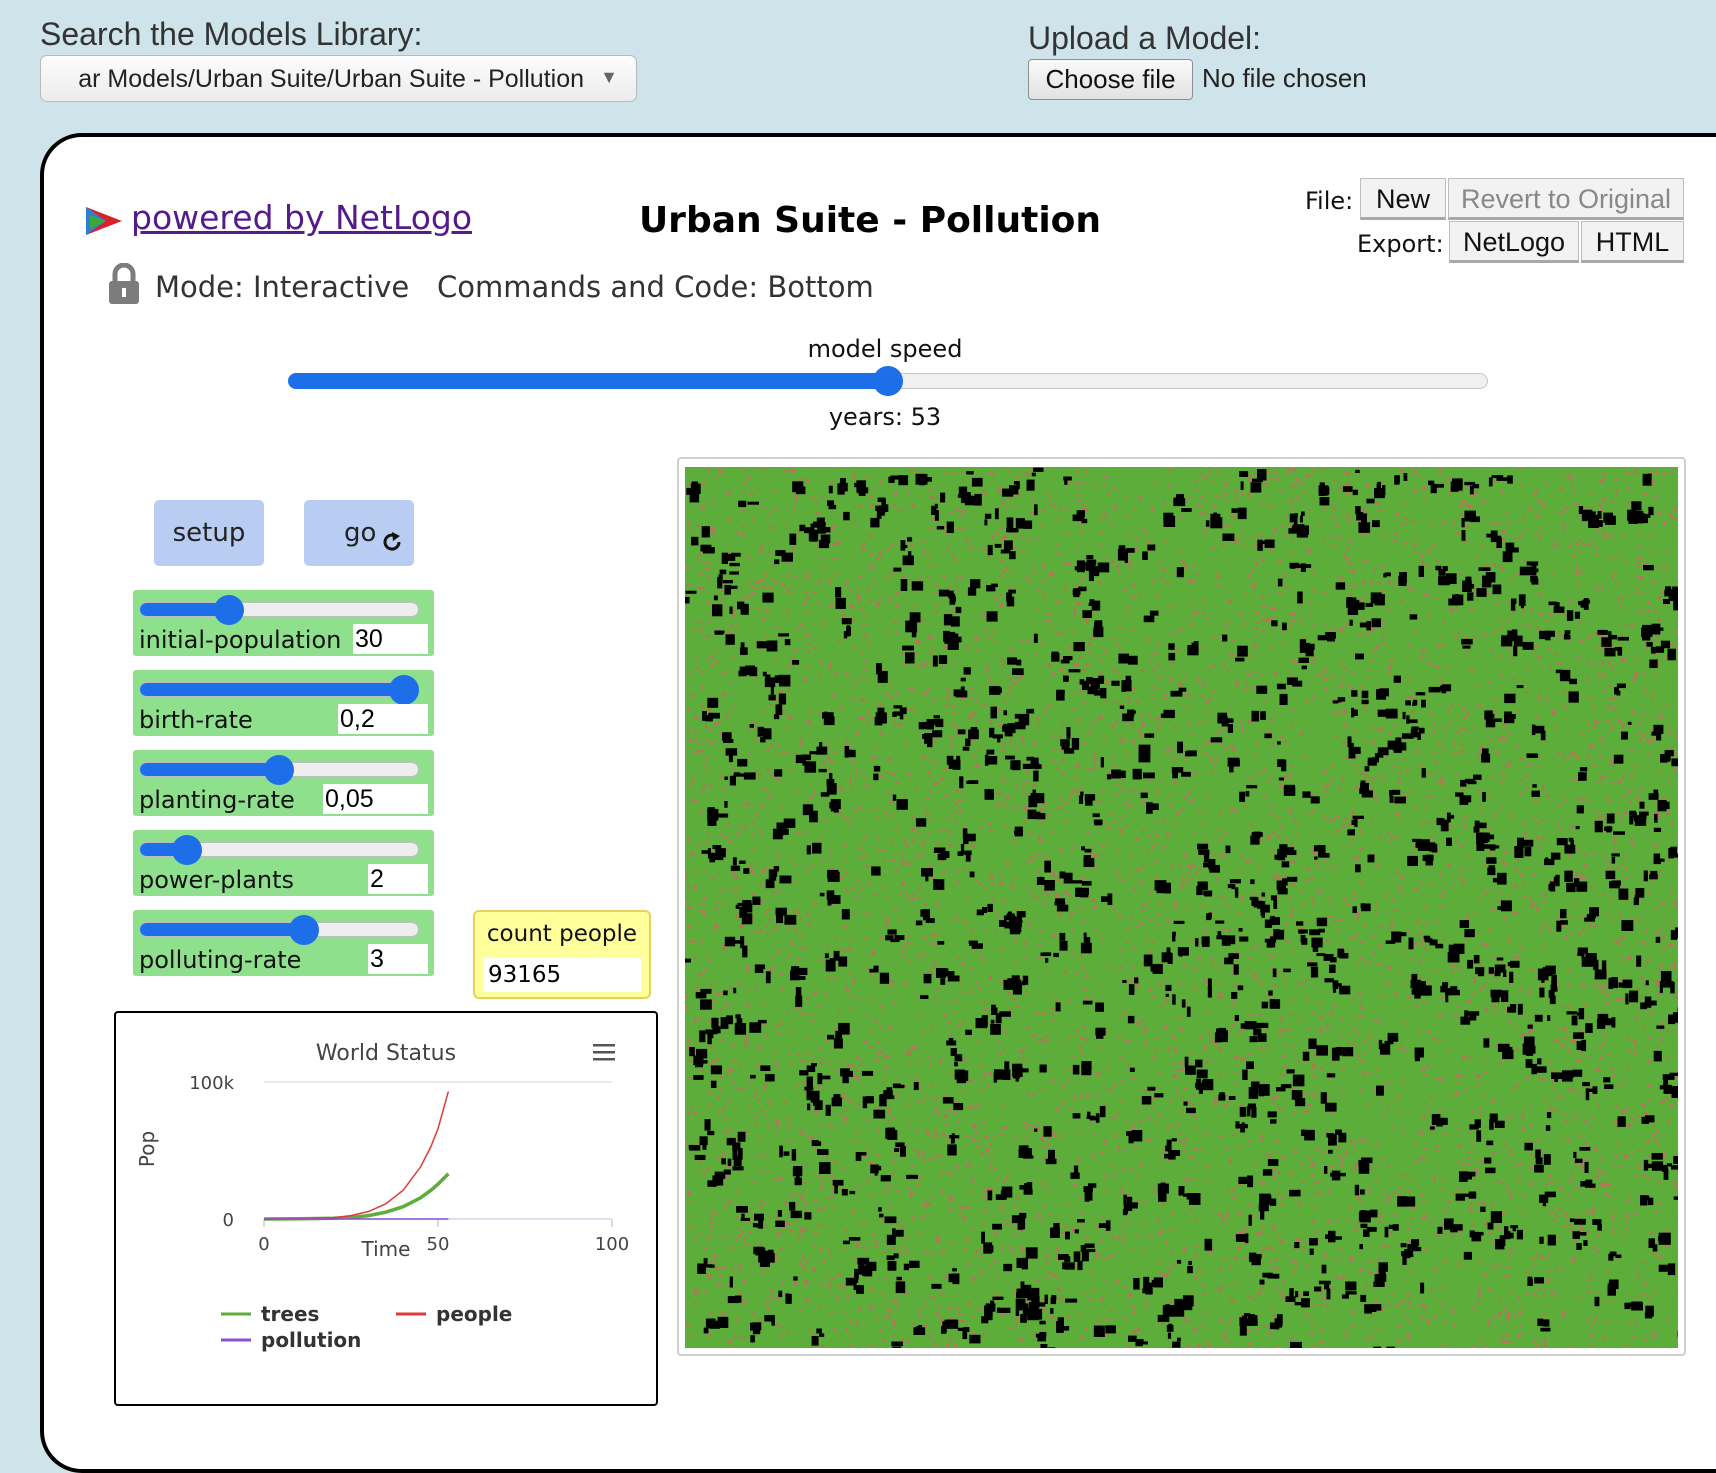 The width and height of the screenshot is (1716, 1473). What do you see at coordinates (1566, 199) in the screenshot?
I see `revert-to-original-button: Revert to Original` at bounding box center [1566, 199].